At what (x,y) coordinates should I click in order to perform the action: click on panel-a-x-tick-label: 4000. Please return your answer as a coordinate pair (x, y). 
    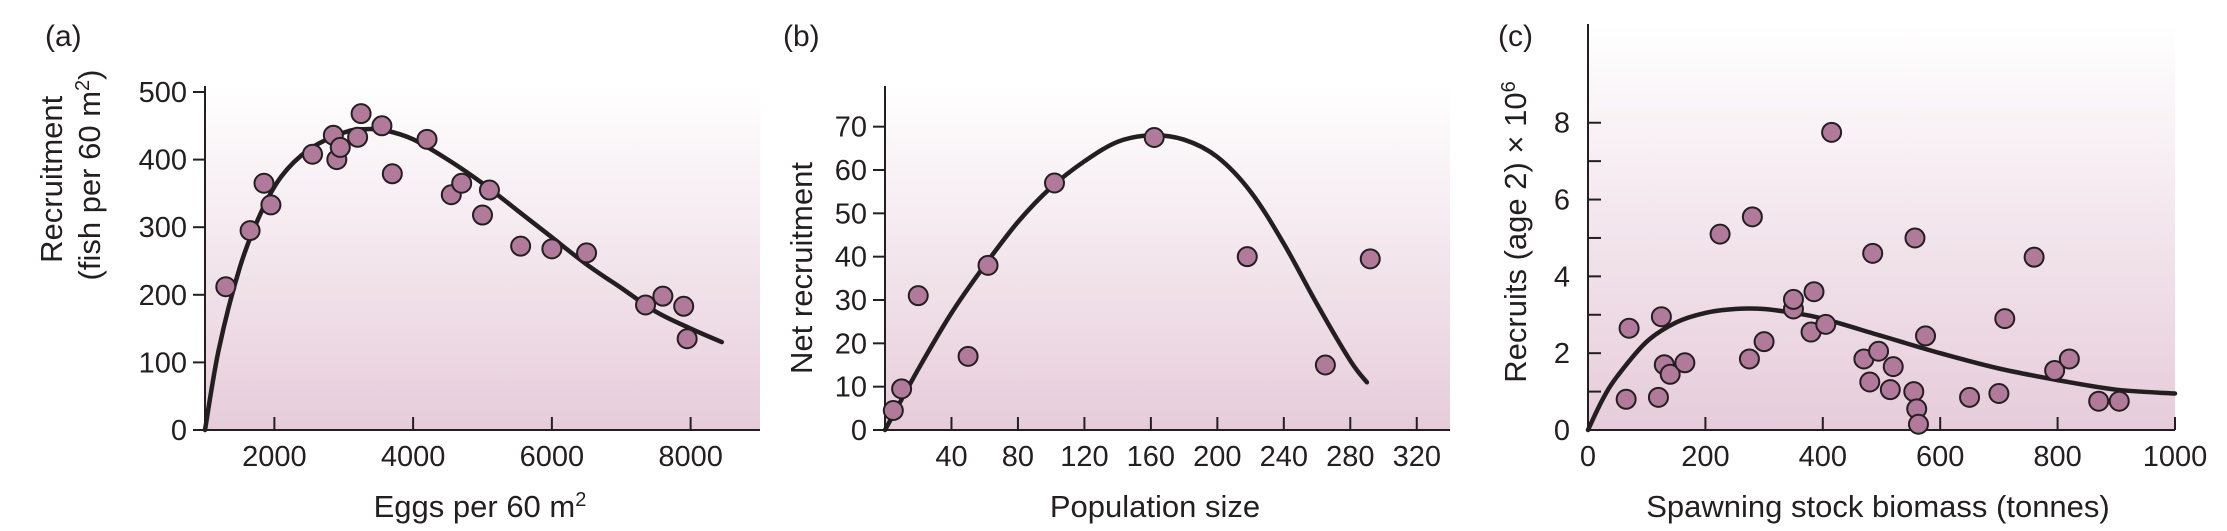
    Looking at the image, I should click on (413, 457).